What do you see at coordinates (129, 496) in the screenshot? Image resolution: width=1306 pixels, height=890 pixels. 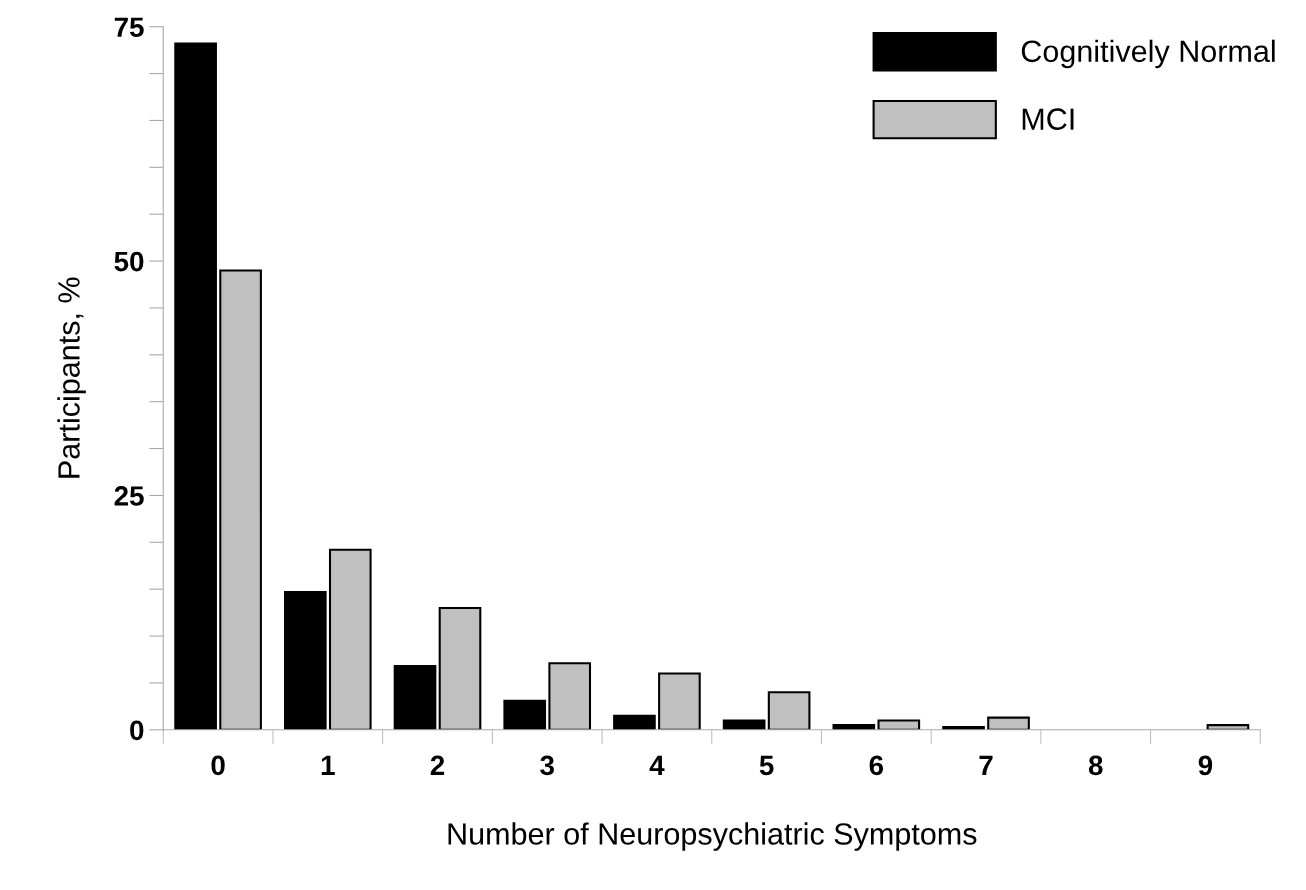 I see `y-tick-label: 25` at bounding box center [129, 496].